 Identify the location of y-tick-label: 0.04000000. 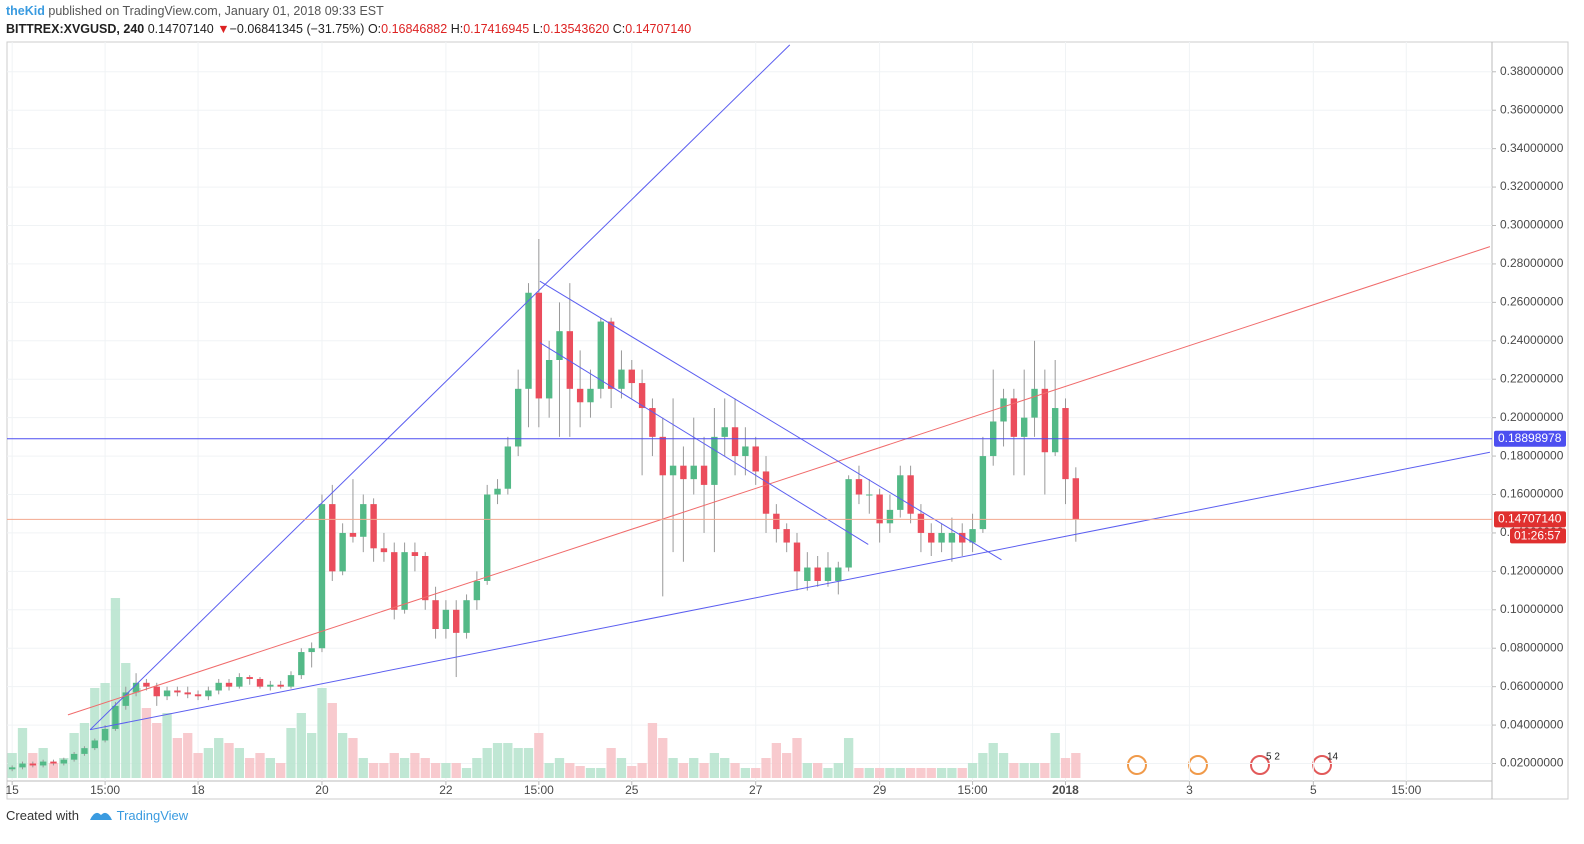
(1532, 724).